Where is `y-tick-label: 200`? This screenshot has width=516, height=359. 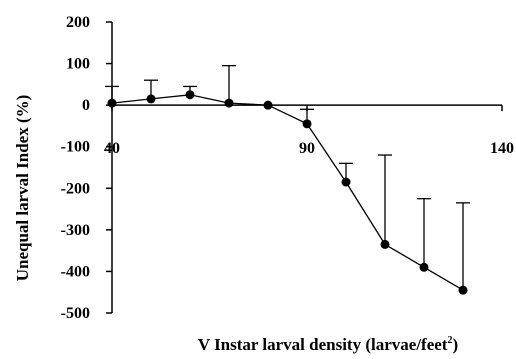 y-tick-label: 200 is located at coordinates (78, 22).